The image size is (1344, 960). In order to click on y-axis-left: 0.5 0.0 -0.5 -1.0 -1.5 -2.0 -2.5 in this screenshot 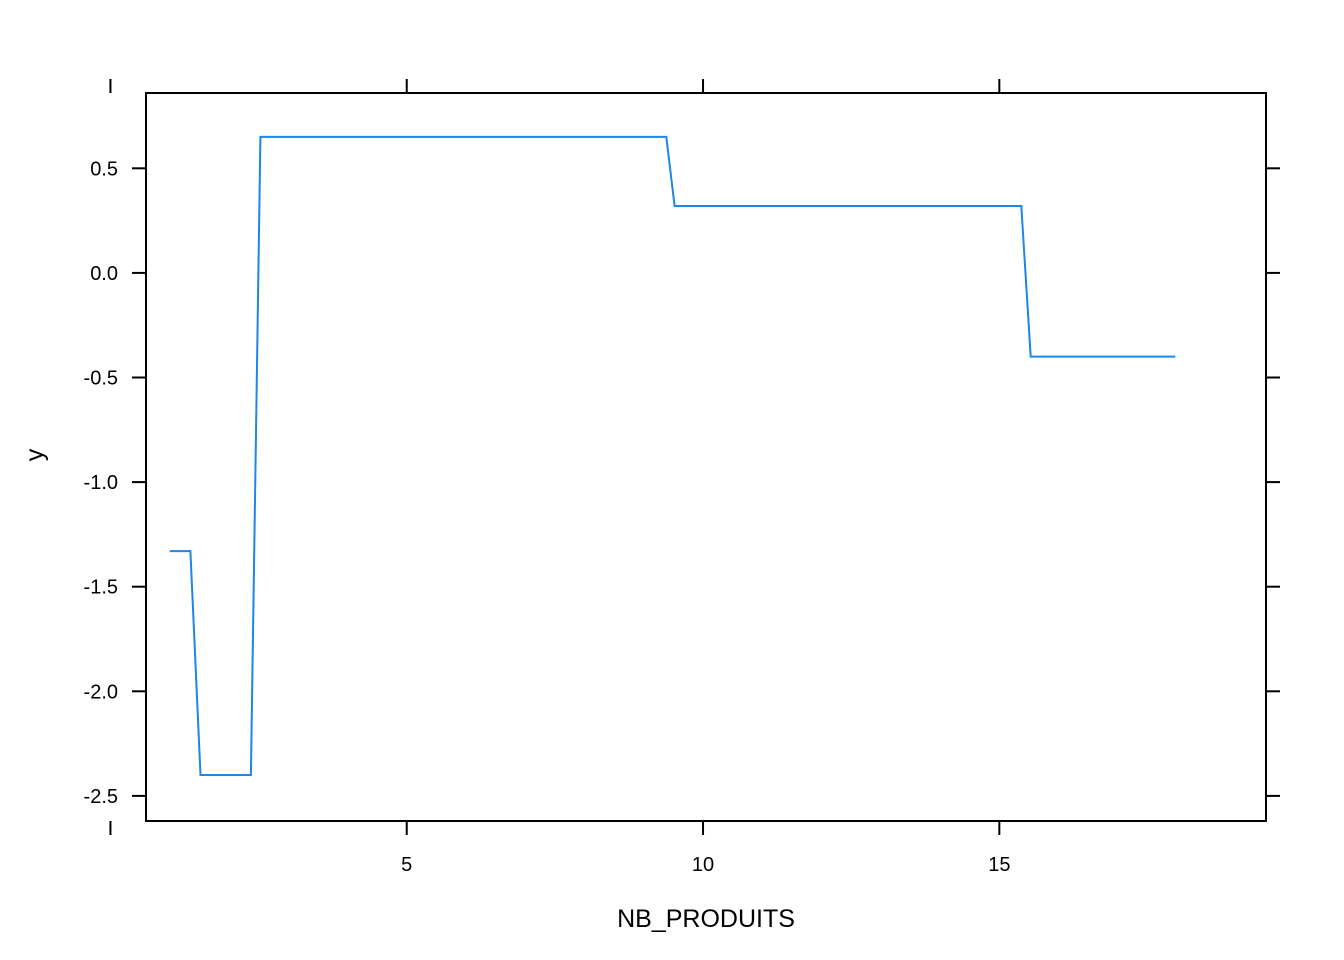, I will do `click(115, 483)`.